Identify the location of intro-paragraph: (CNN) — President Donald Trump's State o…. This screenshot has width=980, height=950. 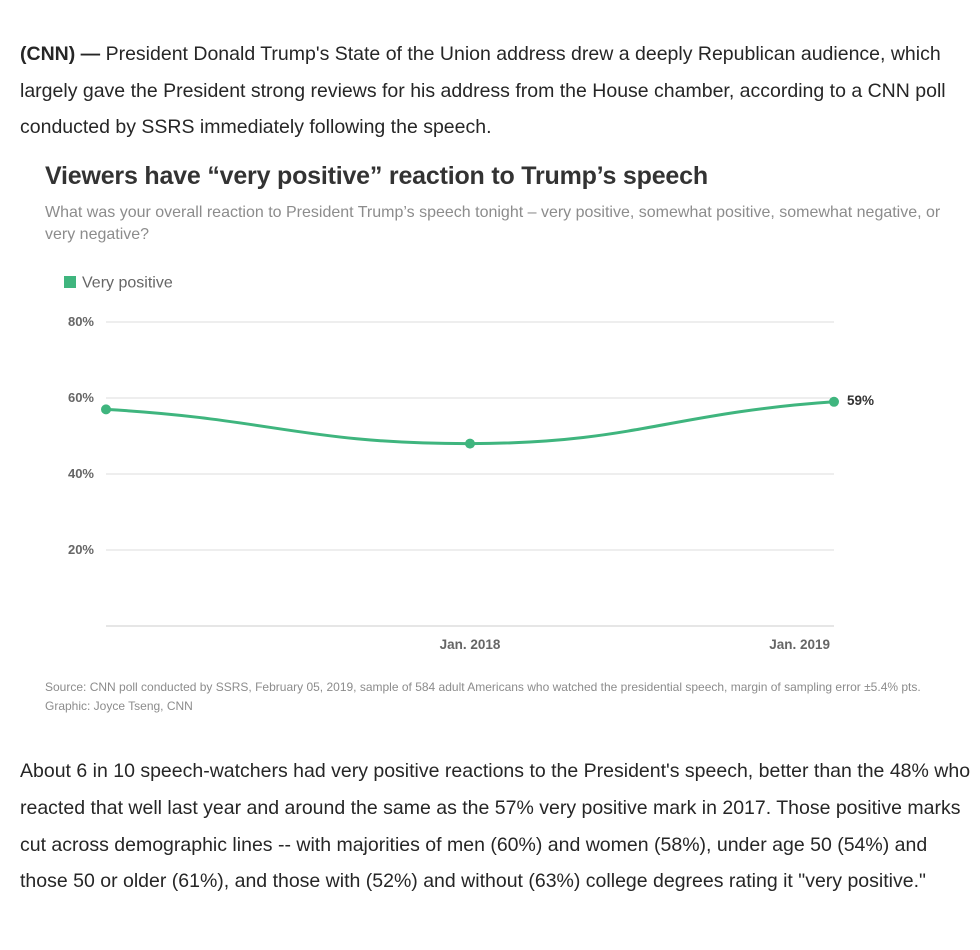
(487, 91).